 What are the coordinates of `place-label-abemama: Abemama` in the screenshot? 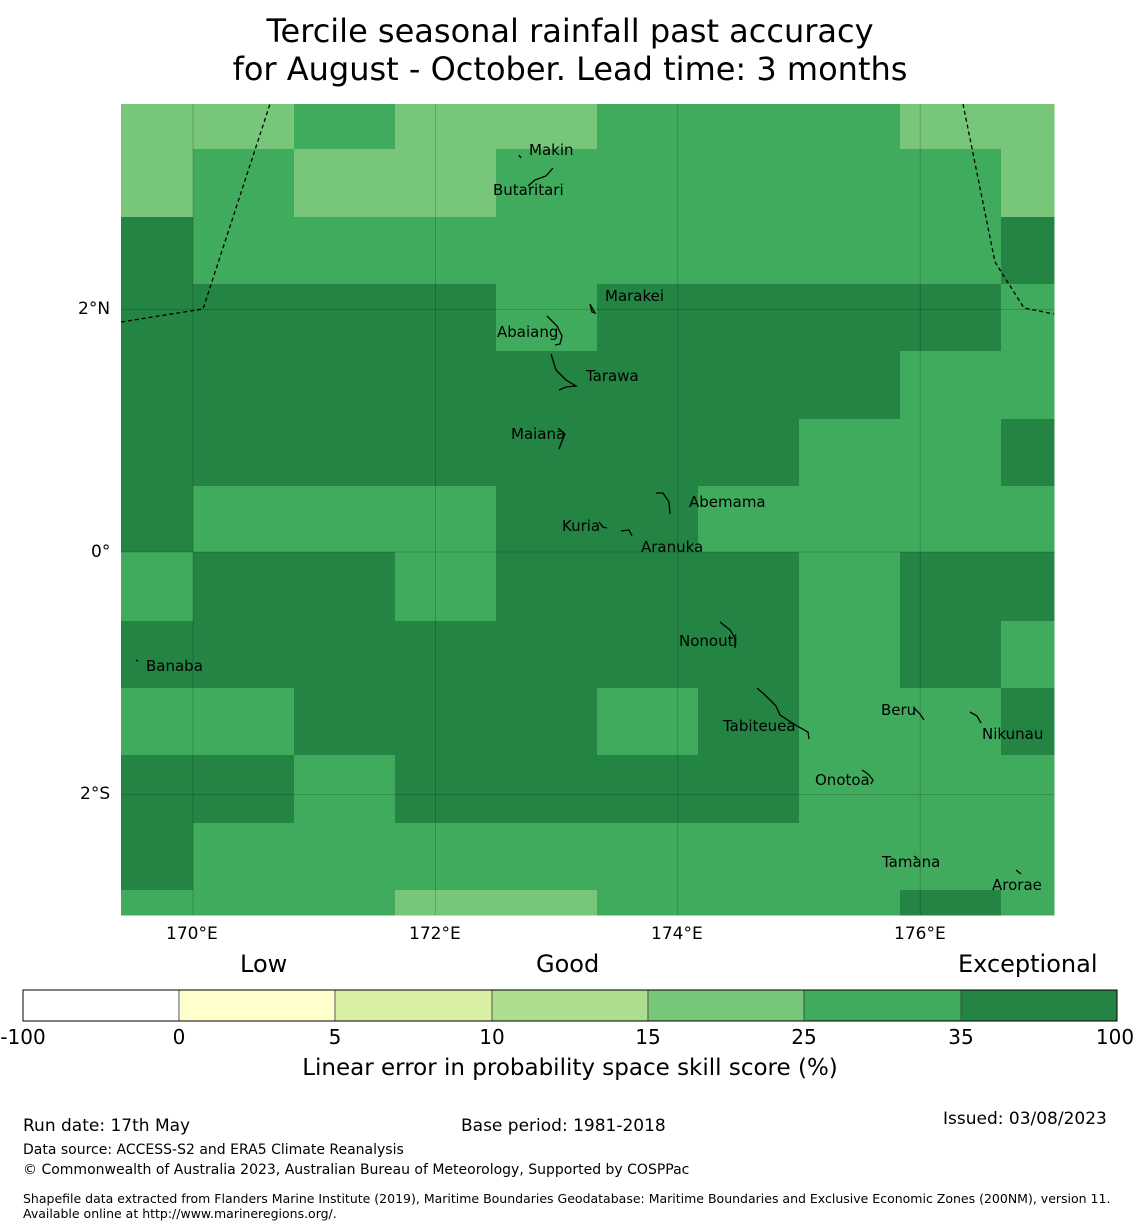 It's located at (727, 502).